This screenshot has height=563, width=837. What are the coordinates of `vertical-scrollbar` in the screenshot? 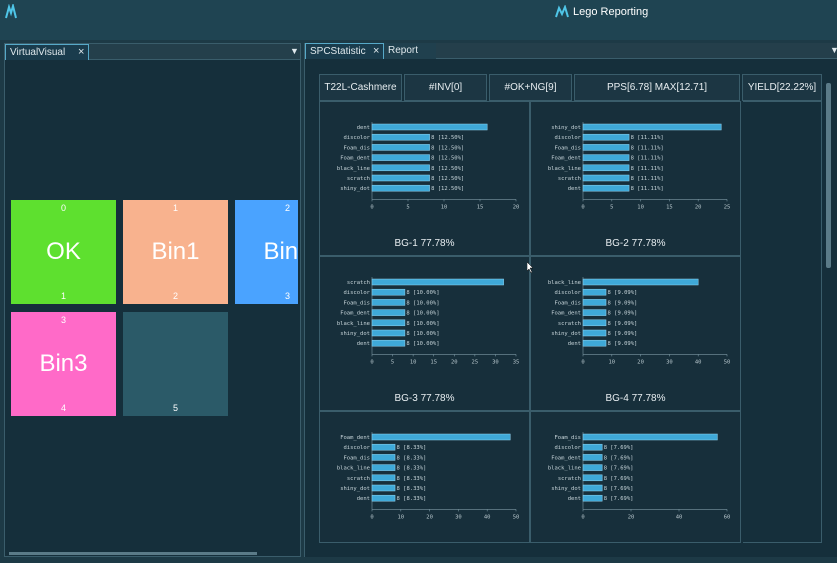 It's located at (828, 175).